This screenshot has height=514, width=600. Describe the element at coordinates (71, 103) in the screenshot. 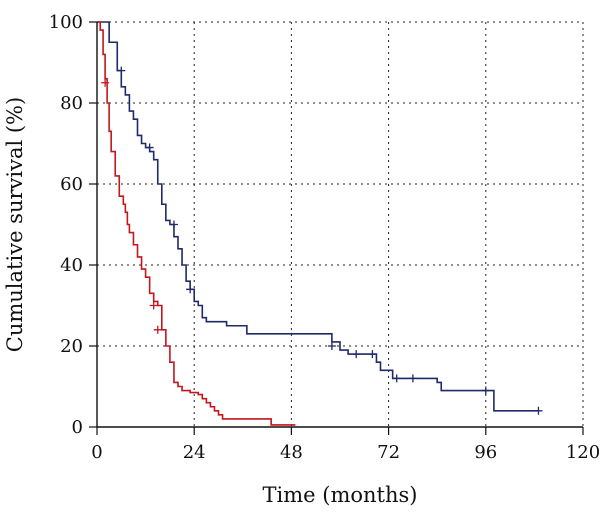

I see `y-tick-label: 80` at that location.